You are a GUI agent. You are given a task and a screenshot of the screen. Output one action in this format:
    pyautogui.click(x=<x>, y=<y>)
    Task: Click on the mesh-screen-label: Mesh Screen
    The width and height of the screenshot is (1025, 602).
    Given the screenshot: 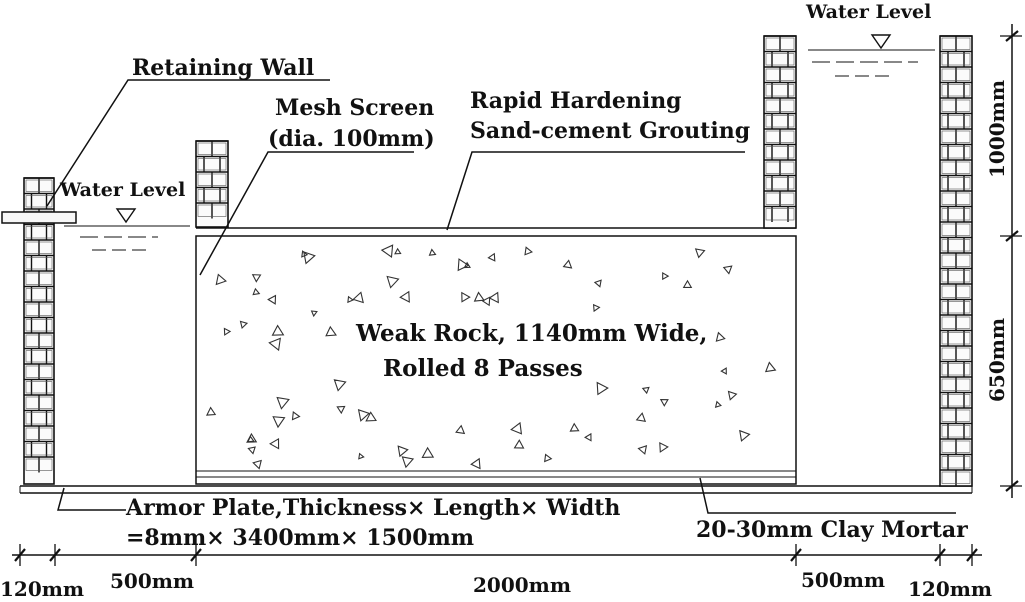 What is the action you would take?
    pyautogui.click(x=354, y=108)
    